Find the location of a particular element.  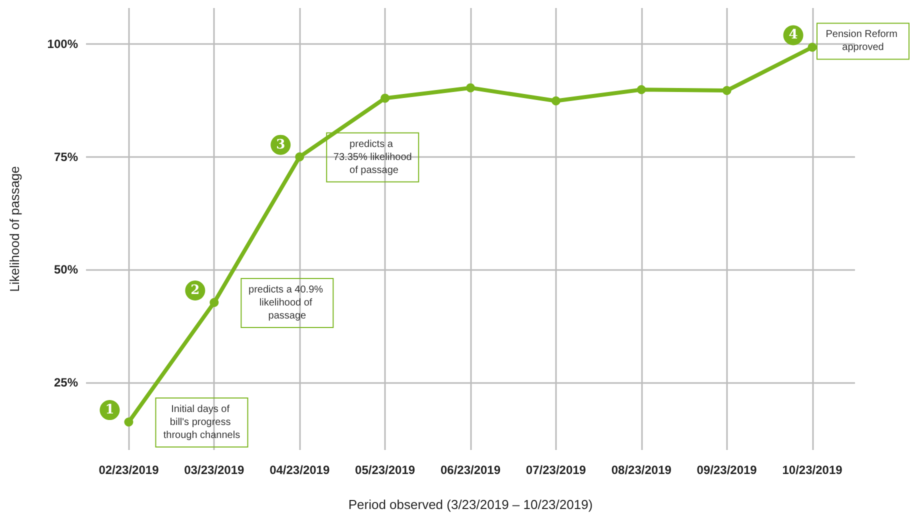

y-tick-label: 75% is located at coordinates (66, 157).